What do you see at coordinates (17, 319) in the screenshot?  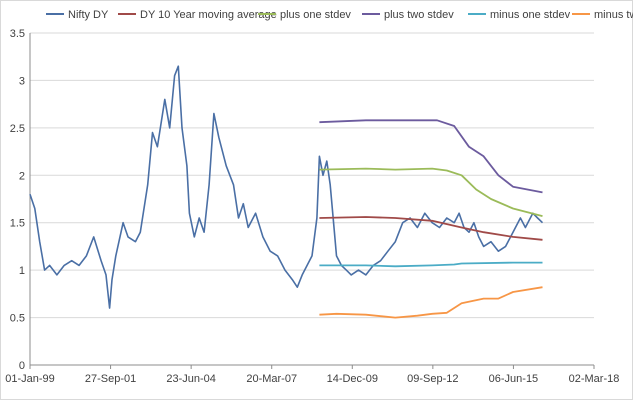 I see `y-tick-label: 0.5` at bounding box center [17, 319].